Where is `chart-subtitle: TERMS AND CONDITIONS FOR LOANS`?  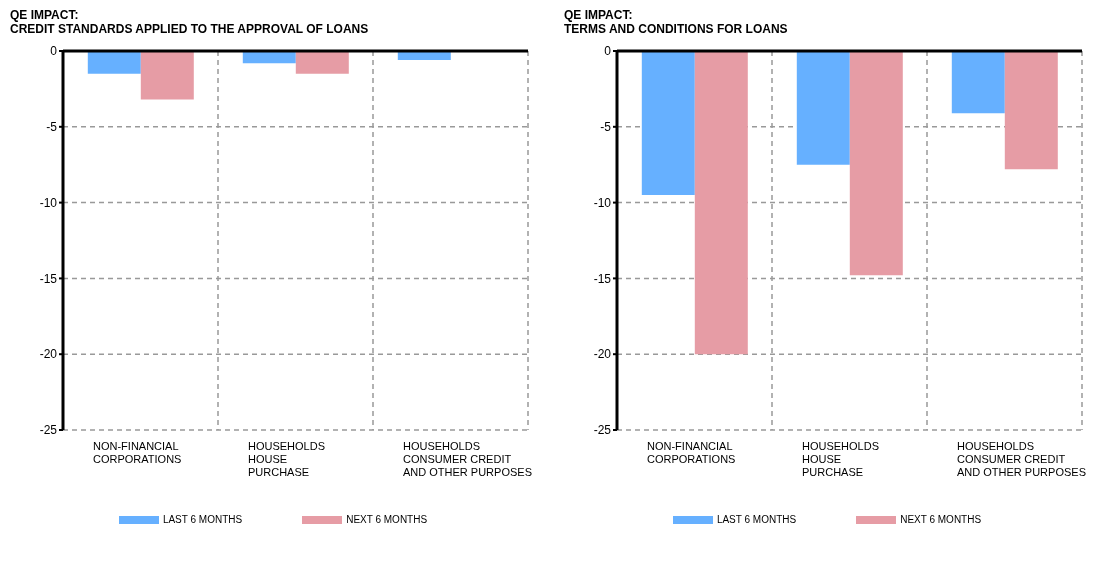
chart-subtitle: TERMS AND CONDITIONS FOR LOANS is located at coordinates (676, 29).